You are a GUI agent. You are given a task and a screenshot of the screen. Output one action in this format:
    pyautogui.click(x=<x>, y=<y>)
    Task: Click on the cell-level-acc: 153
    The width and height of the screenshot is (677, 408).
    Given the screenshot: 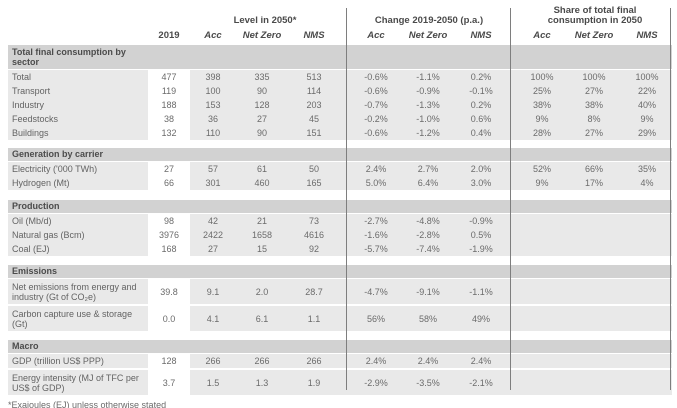 What is the action you would take?
    pyautogui.click(x=213, y=105)
    